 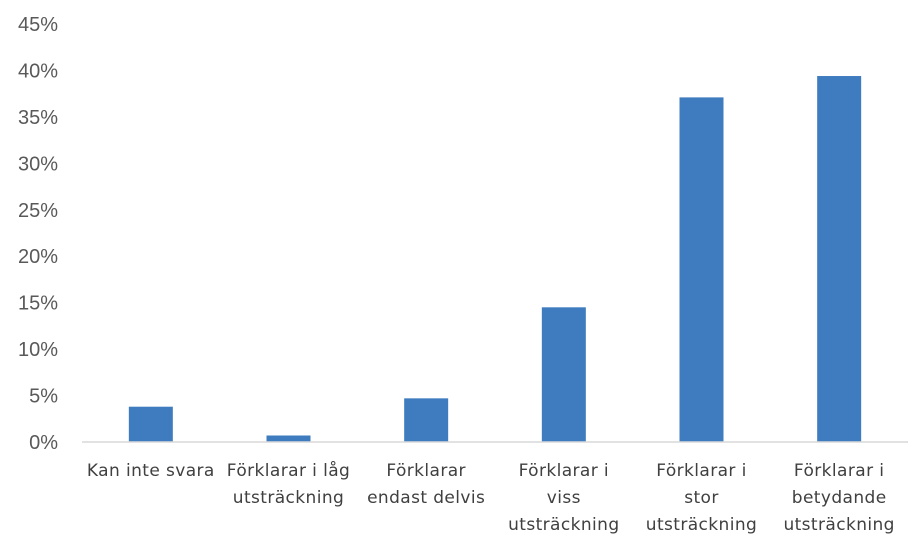 I want to click on y-tick-label: 0%, so click(x=43, y=443).